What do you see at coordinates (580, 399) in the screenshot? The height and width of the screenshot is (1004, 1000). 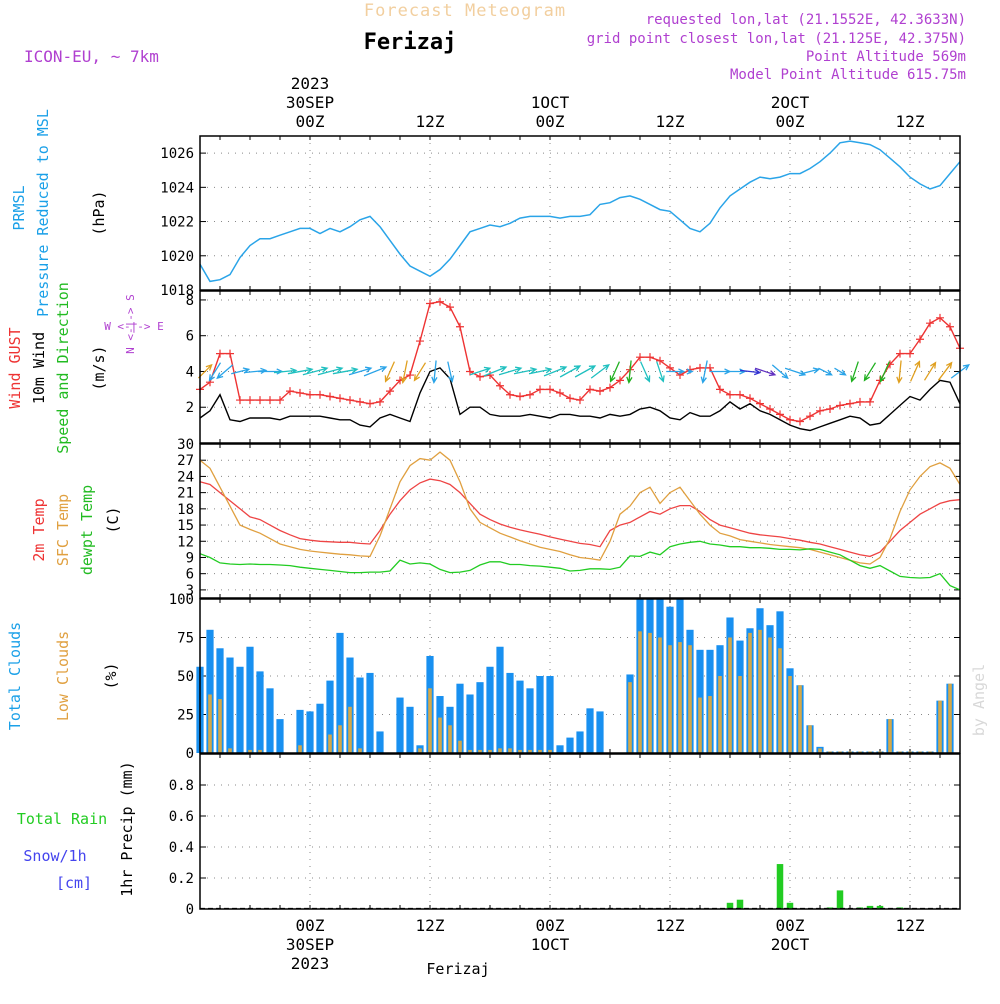 I see `wind-line` at bounding box center [580, 399].